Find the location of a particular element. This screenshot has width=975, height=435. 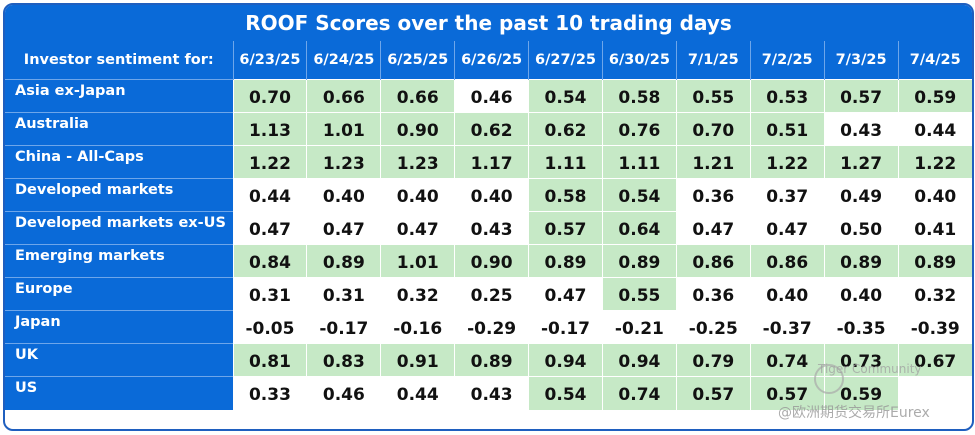

row-label: UK is located at coordinates (119, 360).